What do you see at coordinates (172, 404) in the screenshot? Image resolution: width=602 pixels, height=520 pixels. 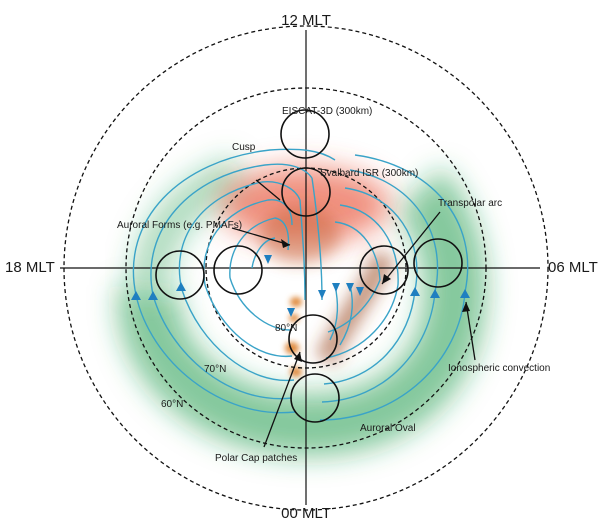 I see `label-lat60: 60°N` at bounding box center [172, 404].